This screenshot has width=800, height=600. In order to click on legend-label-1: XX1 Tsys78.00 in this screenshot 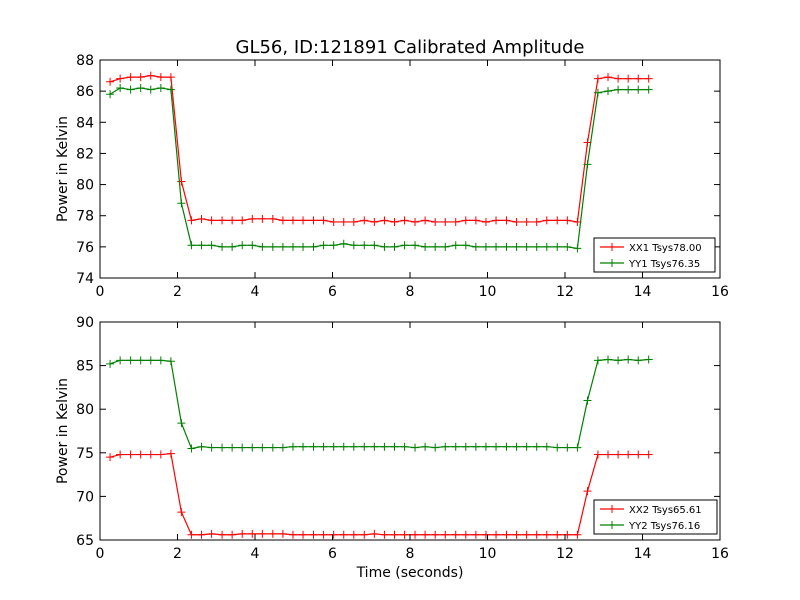, I will do `click(665, 248)`.